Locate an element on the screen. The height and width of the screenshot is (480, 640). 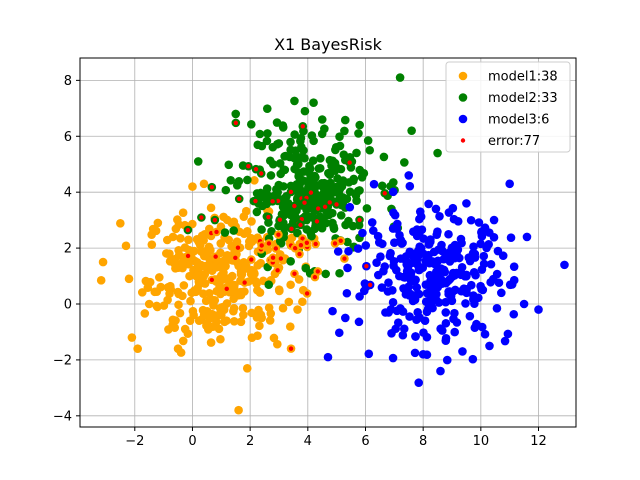
y-tick-label: 0 is located at coordinates (68, 305).